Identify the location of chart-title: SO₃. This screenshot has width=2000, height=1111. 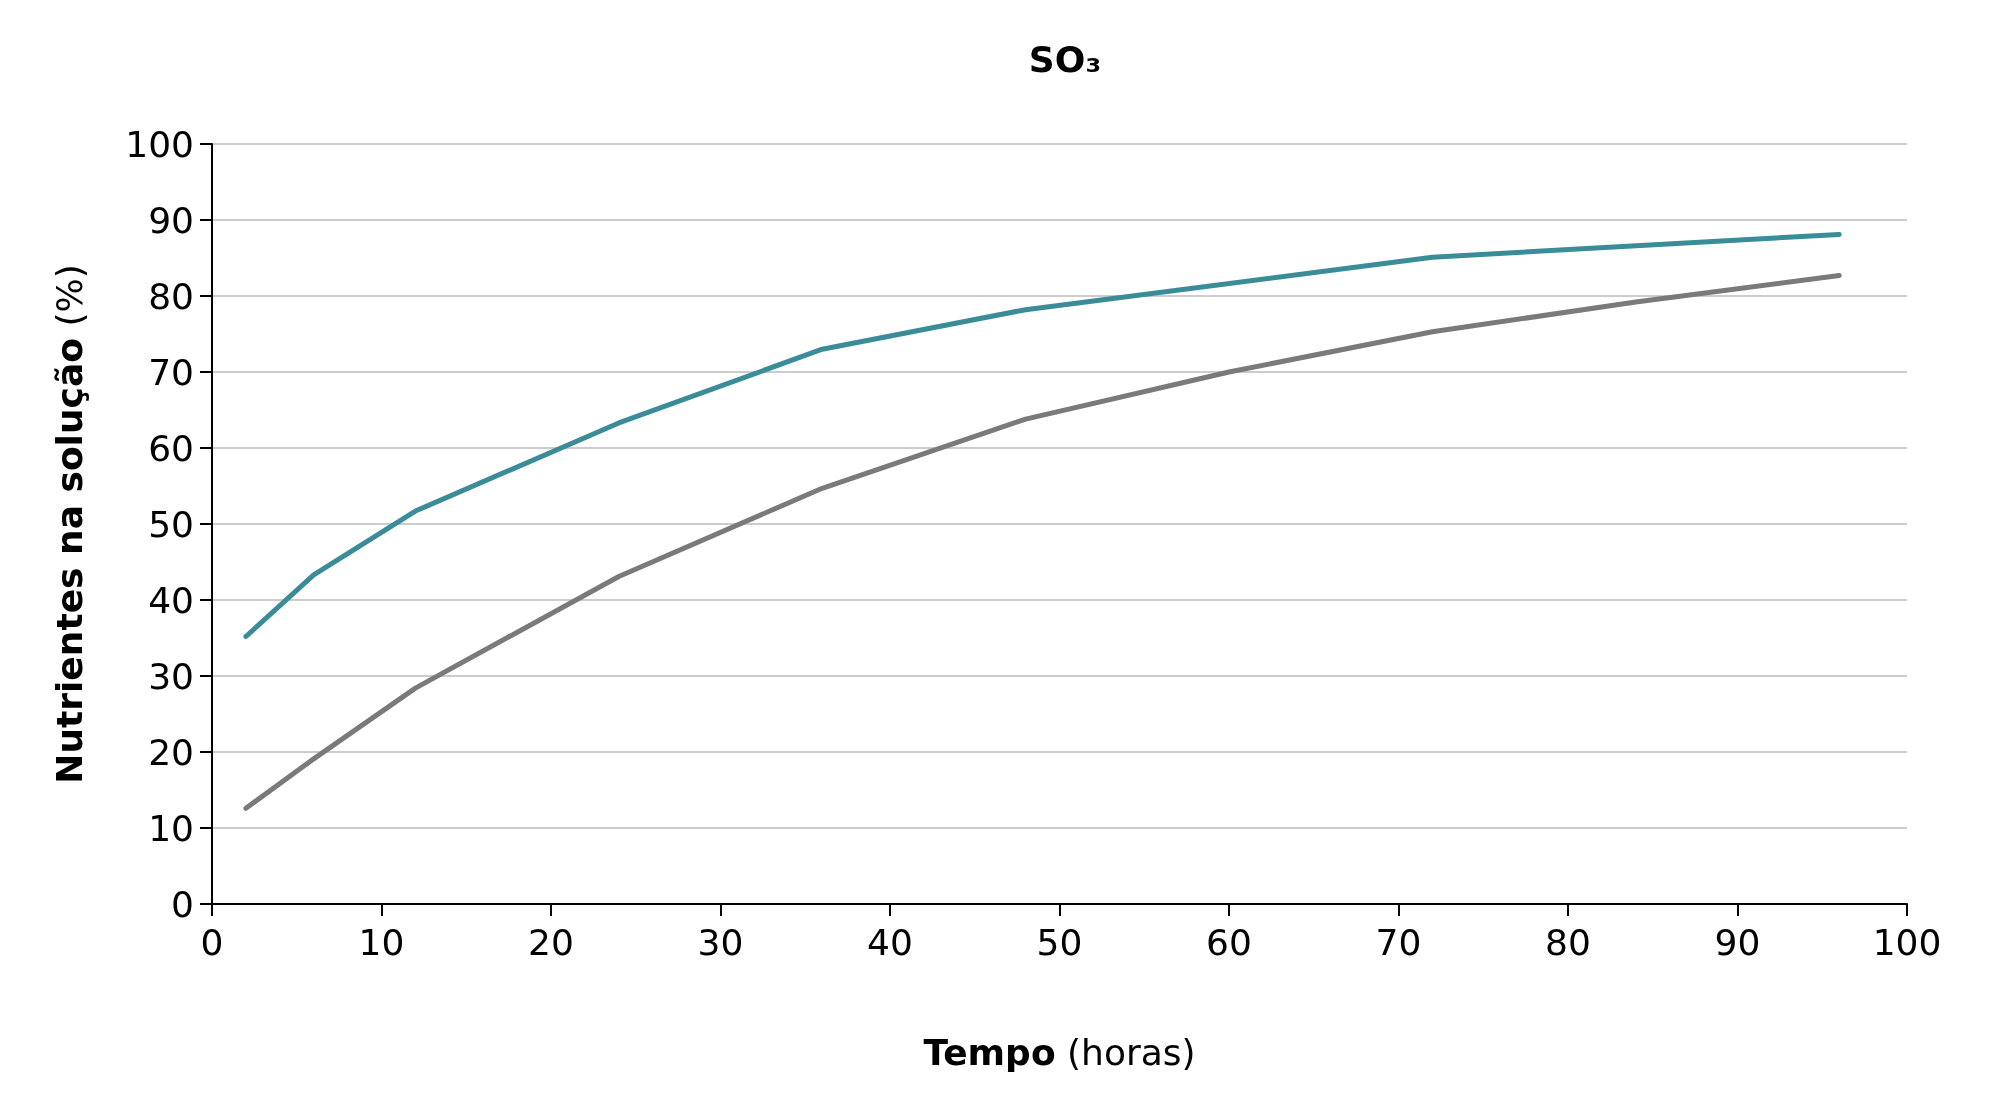
(1065, 59).